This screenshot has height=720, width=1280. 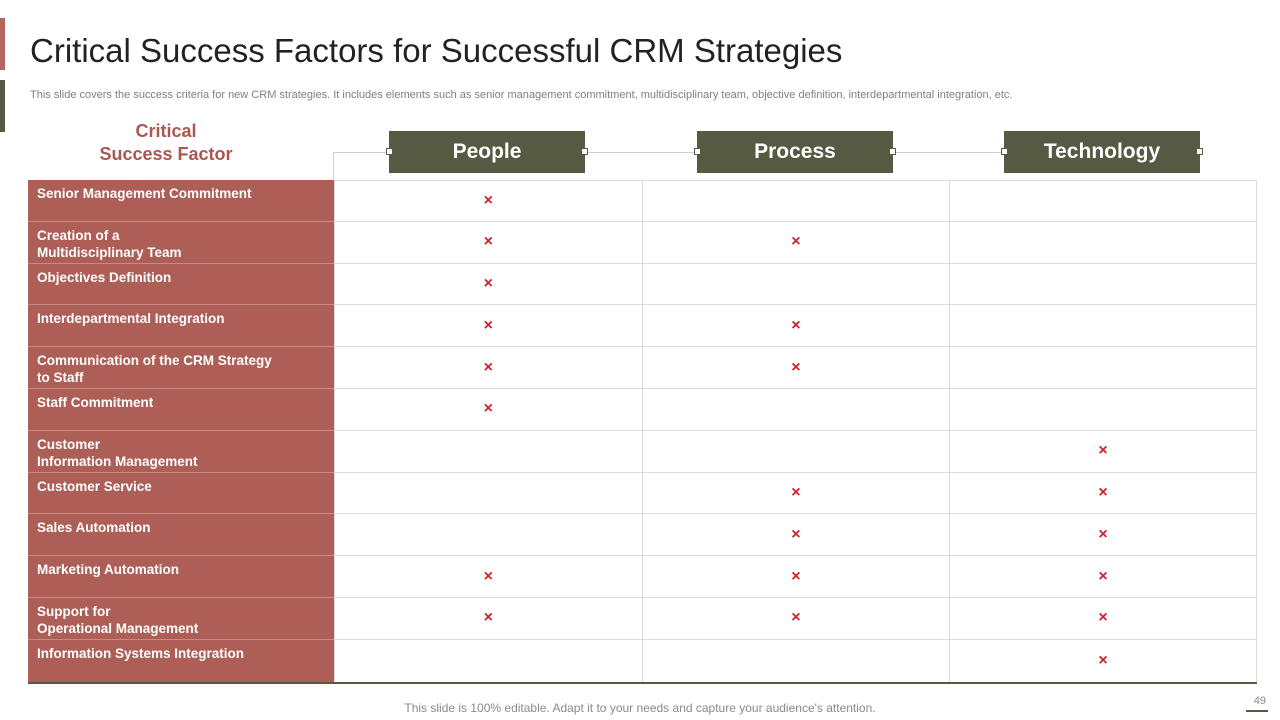 What do you see at coordinates (69, 444) in the screenshot?
I see `row-label-line: Customer` at bounding box center [69, 444].